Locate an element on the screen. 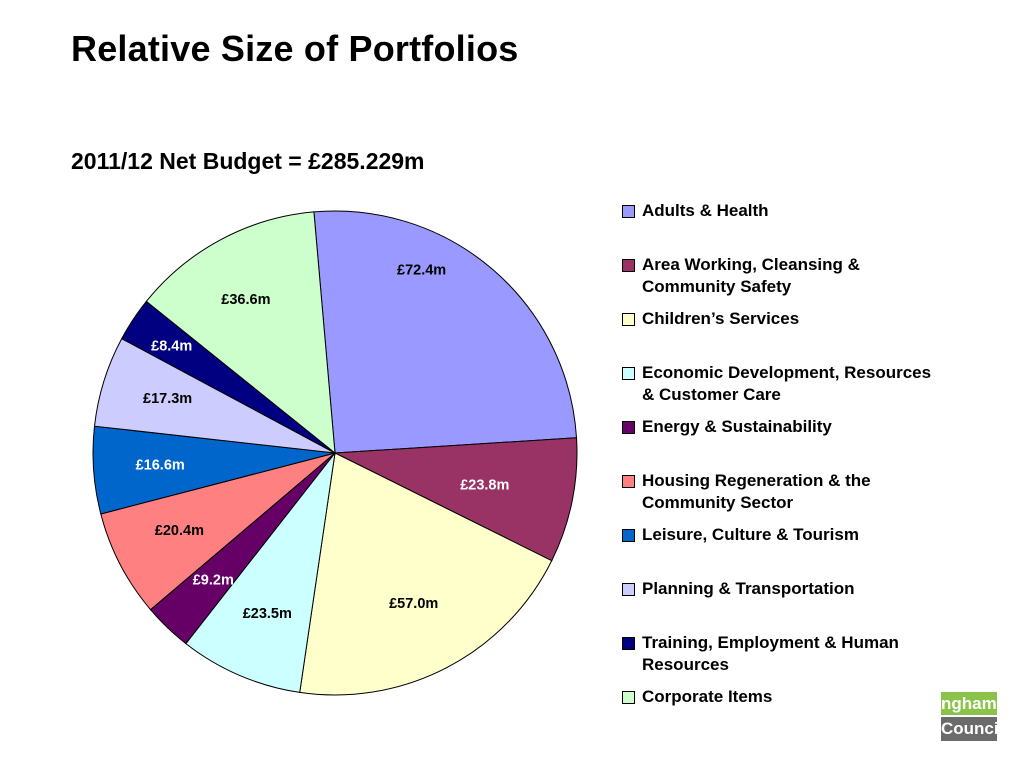 The height and width of the screenshot is (768, 1024). legend-item: Adults & Health is located at coordinates (782, 211).